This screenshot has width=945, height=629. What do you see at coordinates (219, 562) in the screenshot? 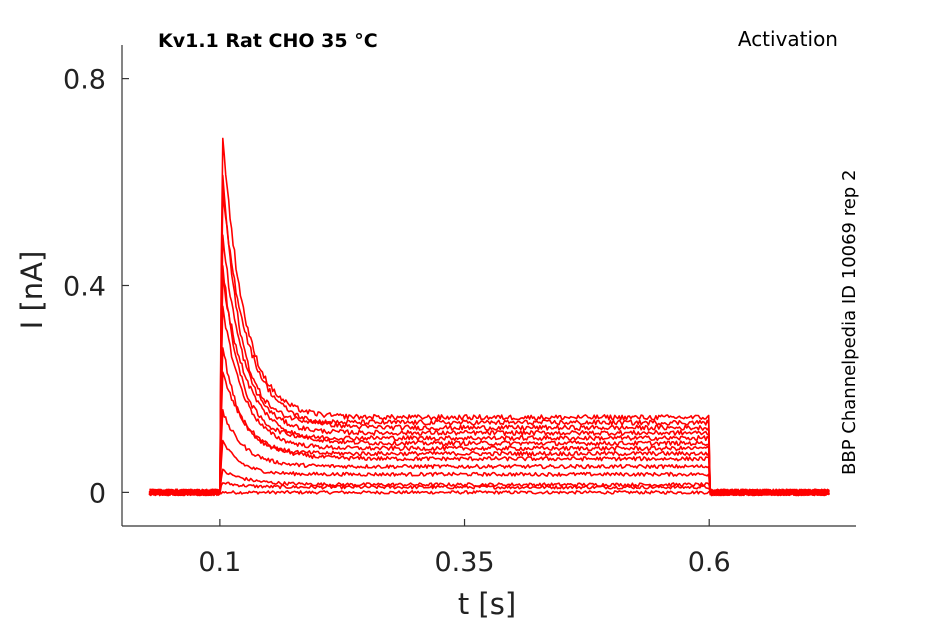
I see `x-tick-label: 0.1` at bounding box center [219, 562].